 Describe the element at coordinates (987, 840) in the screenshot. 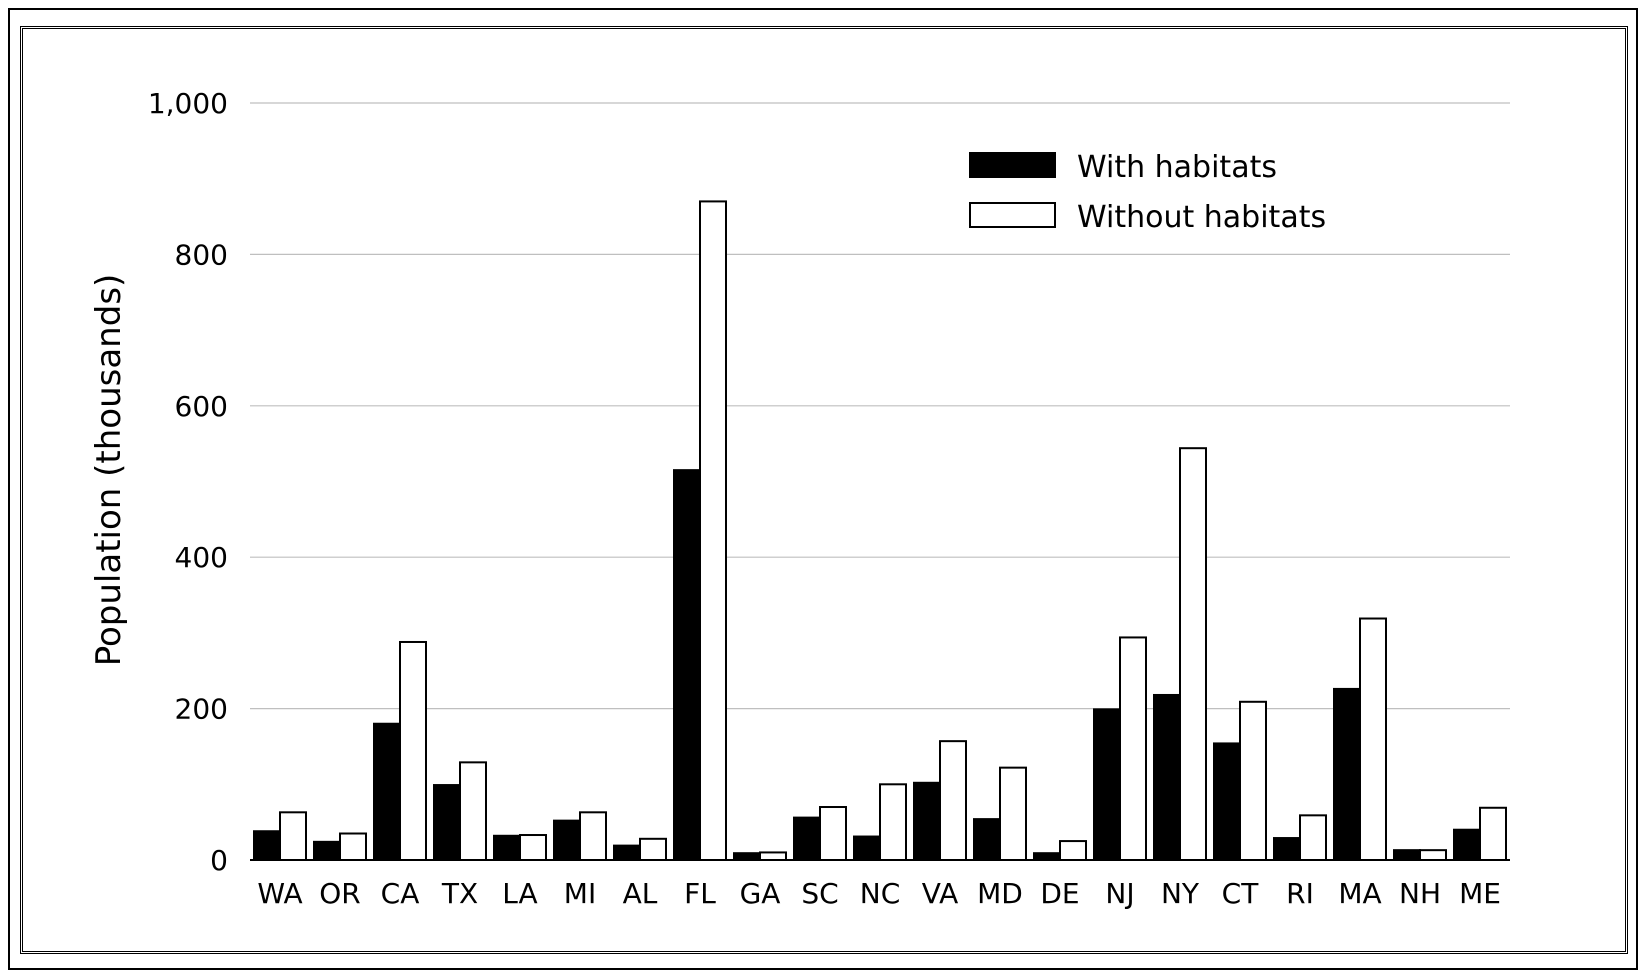

I see `bar-md-with-habitats` at that location.